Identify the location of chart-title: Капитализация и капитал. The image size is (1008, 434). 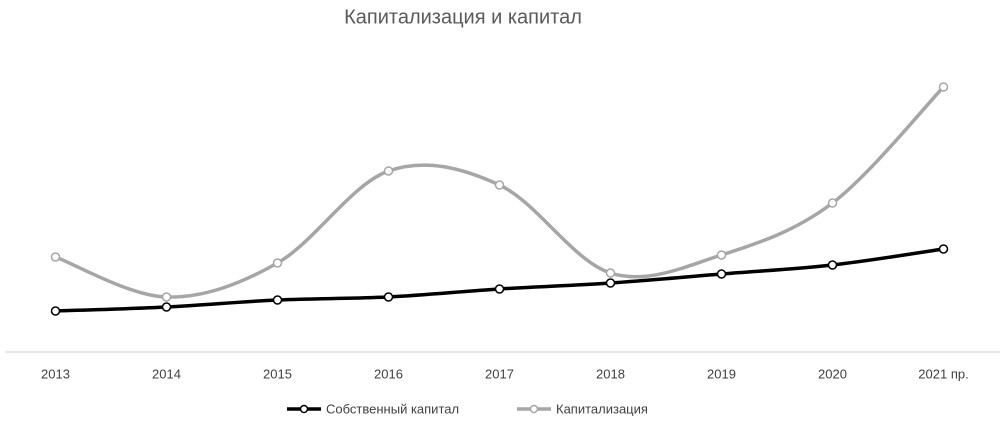
(463, 17).